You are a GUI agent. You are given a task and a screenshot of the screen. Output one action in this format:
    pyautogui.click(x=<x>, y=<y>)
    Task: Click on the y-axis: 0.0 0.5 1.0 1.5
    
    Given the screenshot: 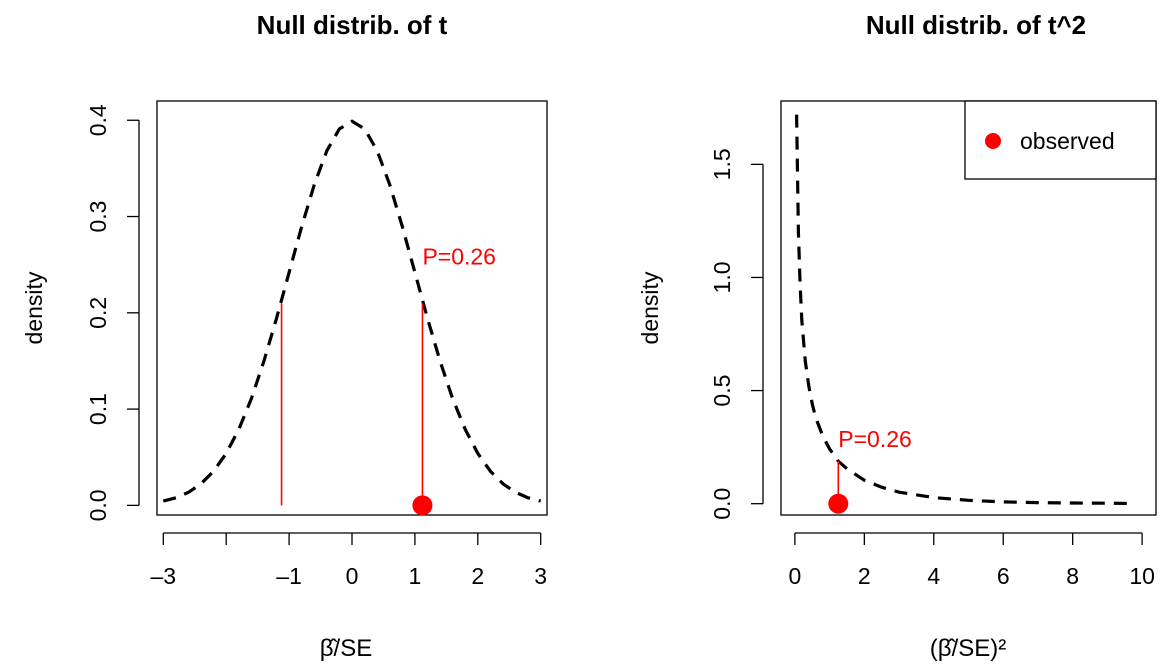 What is the action you would take?
    pyautogui.click(x=736, y=334)
    